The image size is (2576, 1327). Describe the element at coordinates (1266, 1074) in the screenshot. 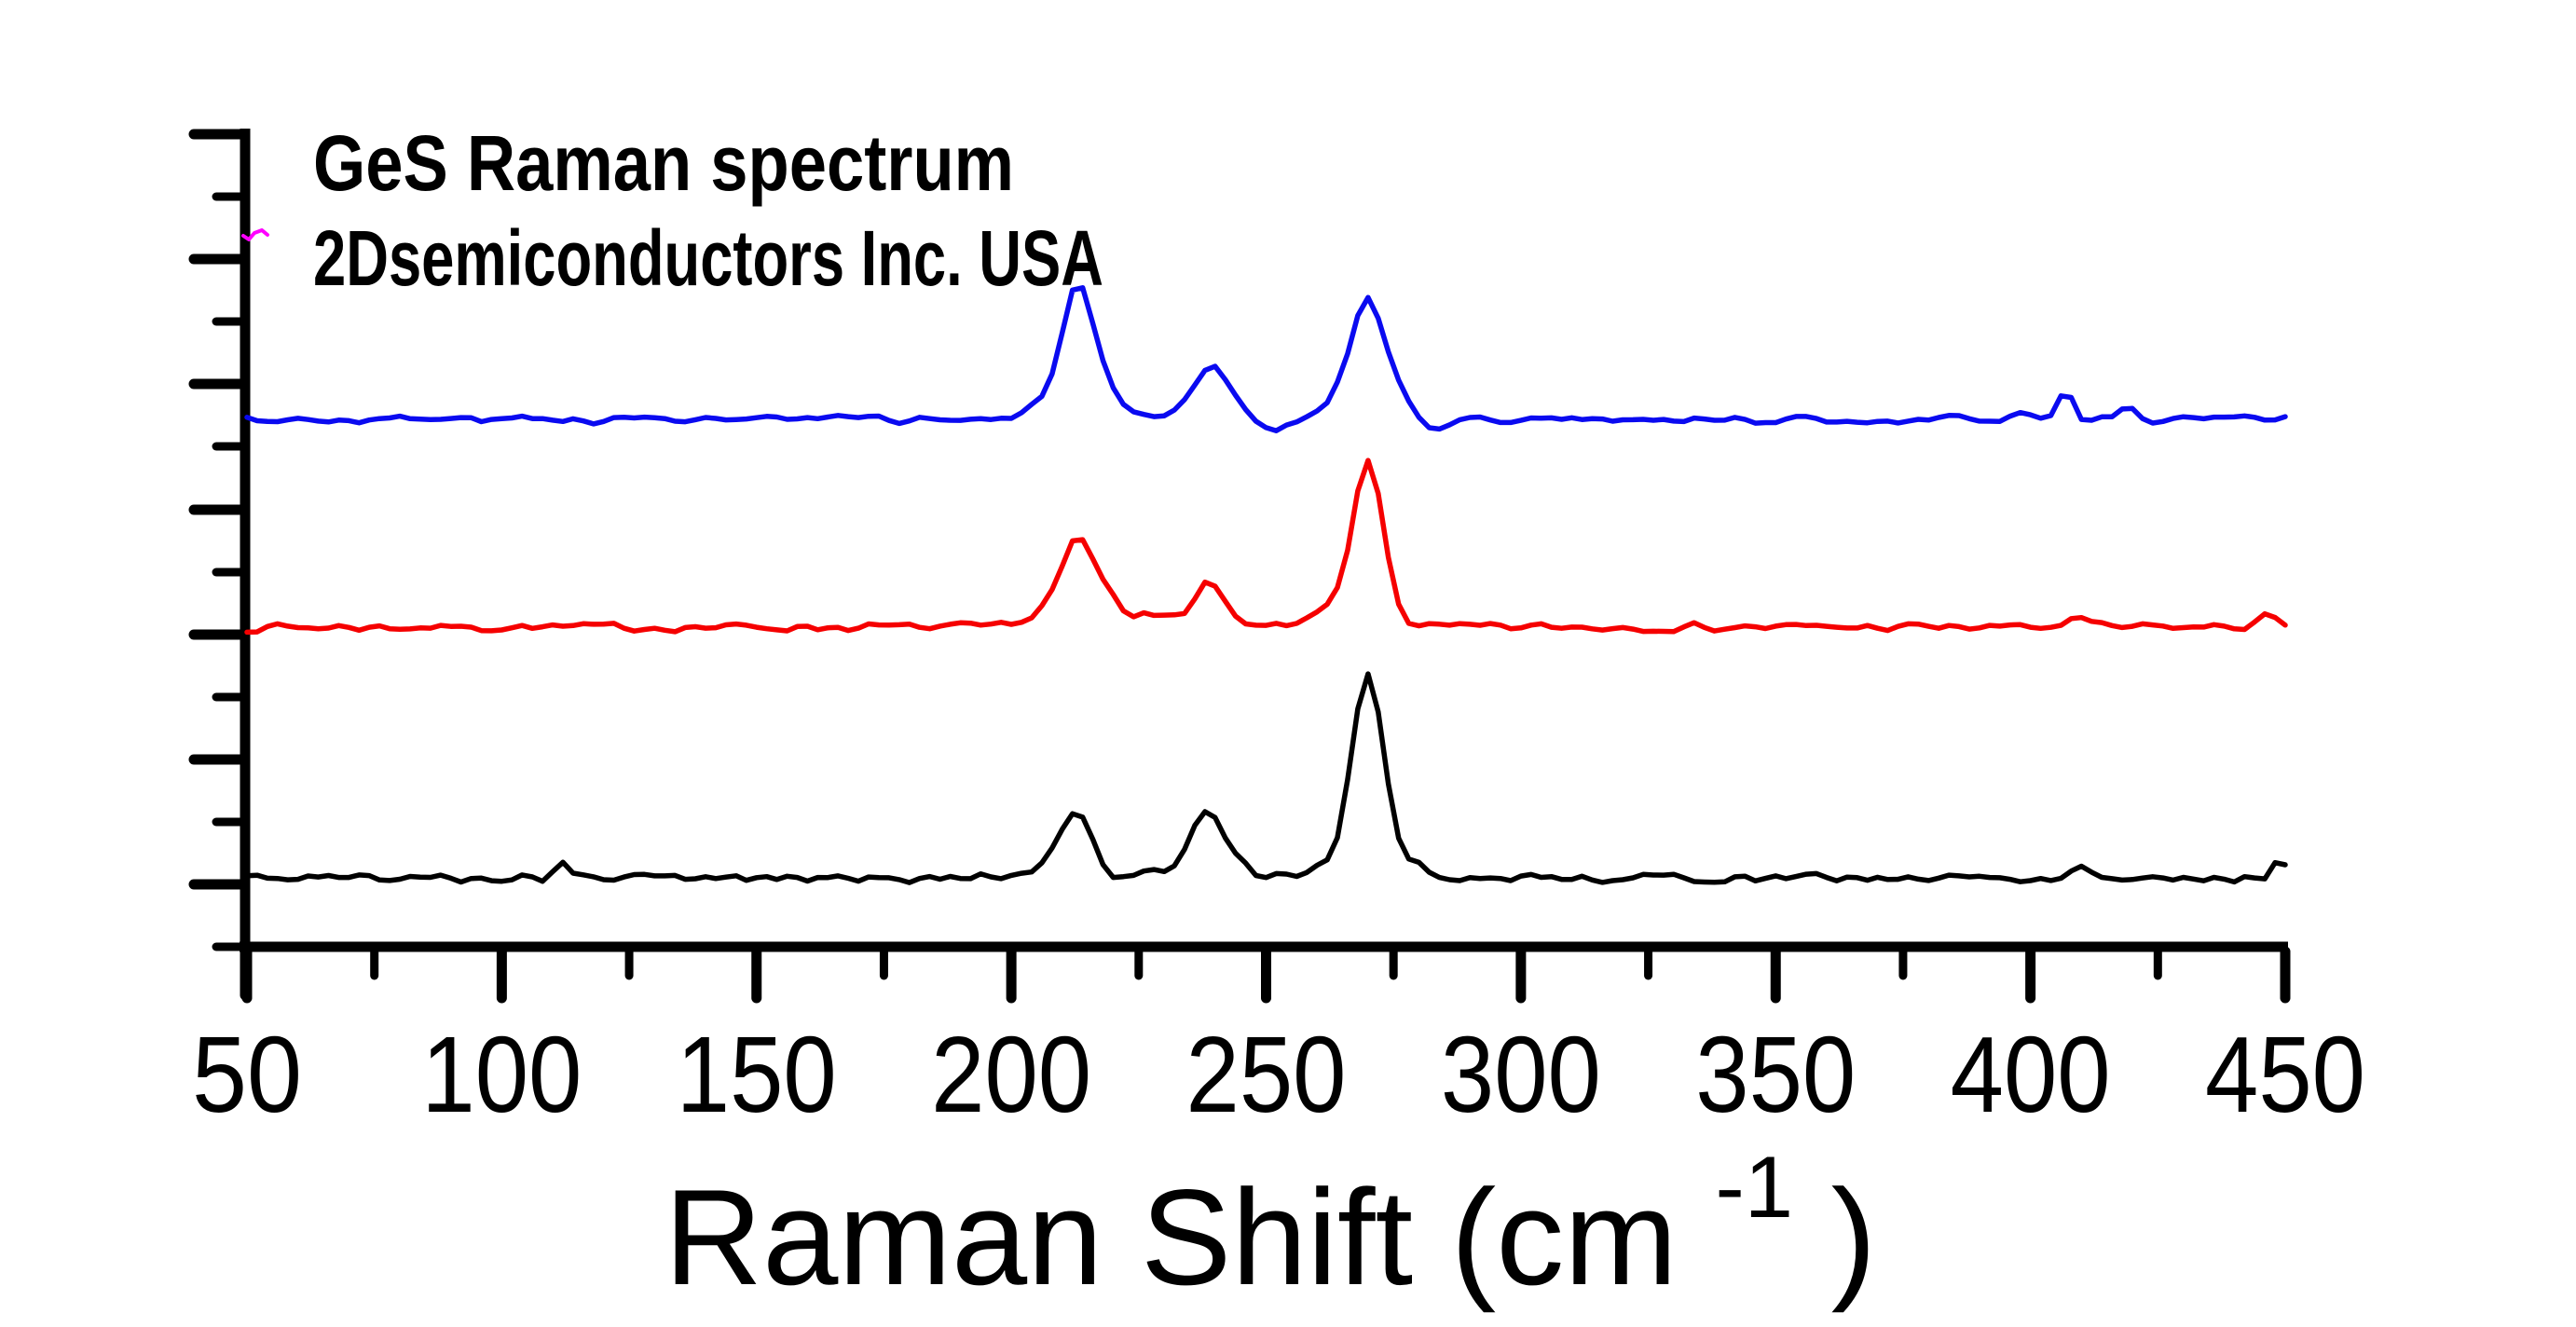

I see `x-tick-label: 250` at that location.